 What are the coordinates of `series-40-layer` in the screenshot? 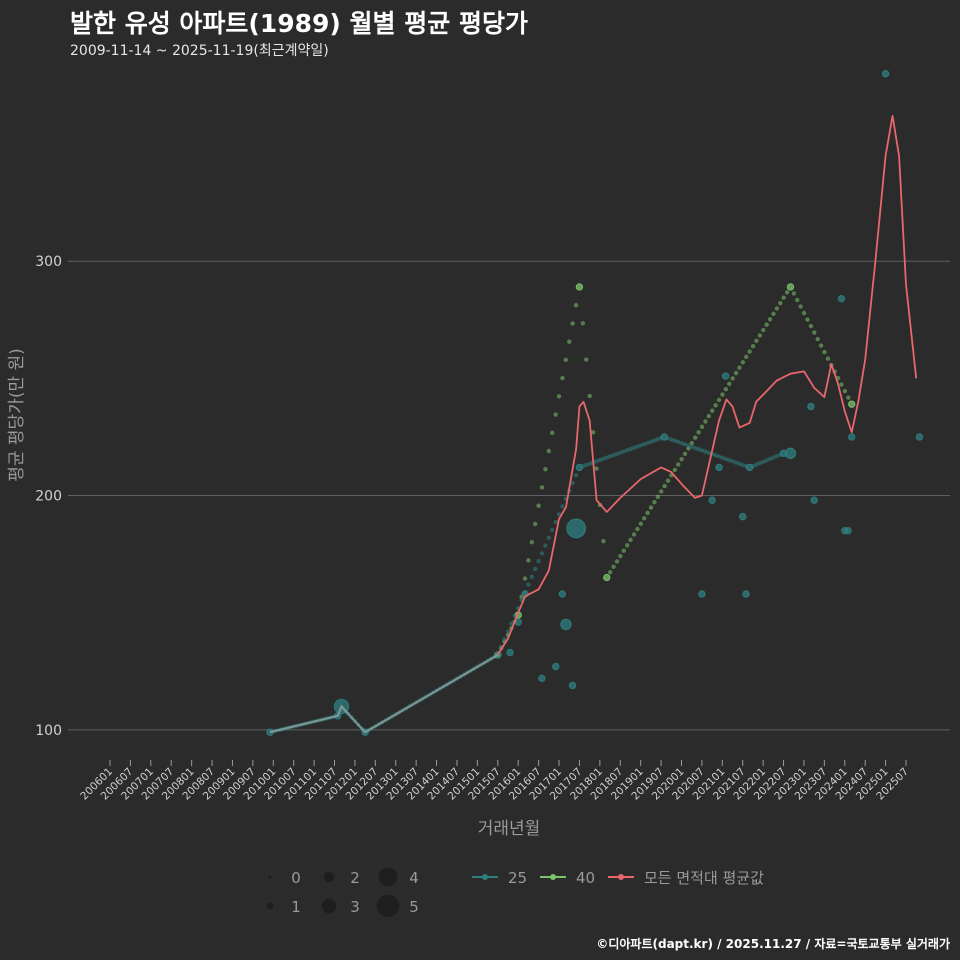 It's located at (675, 471).